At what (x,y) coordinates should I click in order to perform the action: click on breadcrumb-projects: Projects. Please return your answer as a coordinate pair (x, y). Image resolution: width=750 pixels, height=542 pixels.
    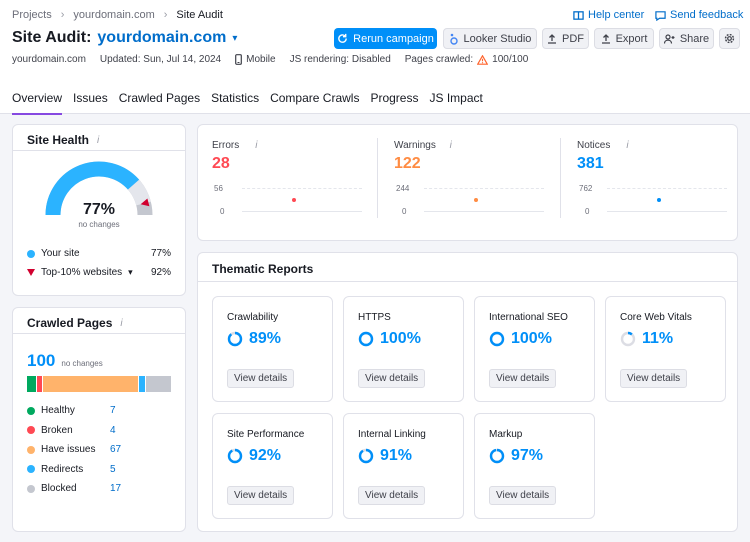
    Looking at the image, I should click on (32, 15).